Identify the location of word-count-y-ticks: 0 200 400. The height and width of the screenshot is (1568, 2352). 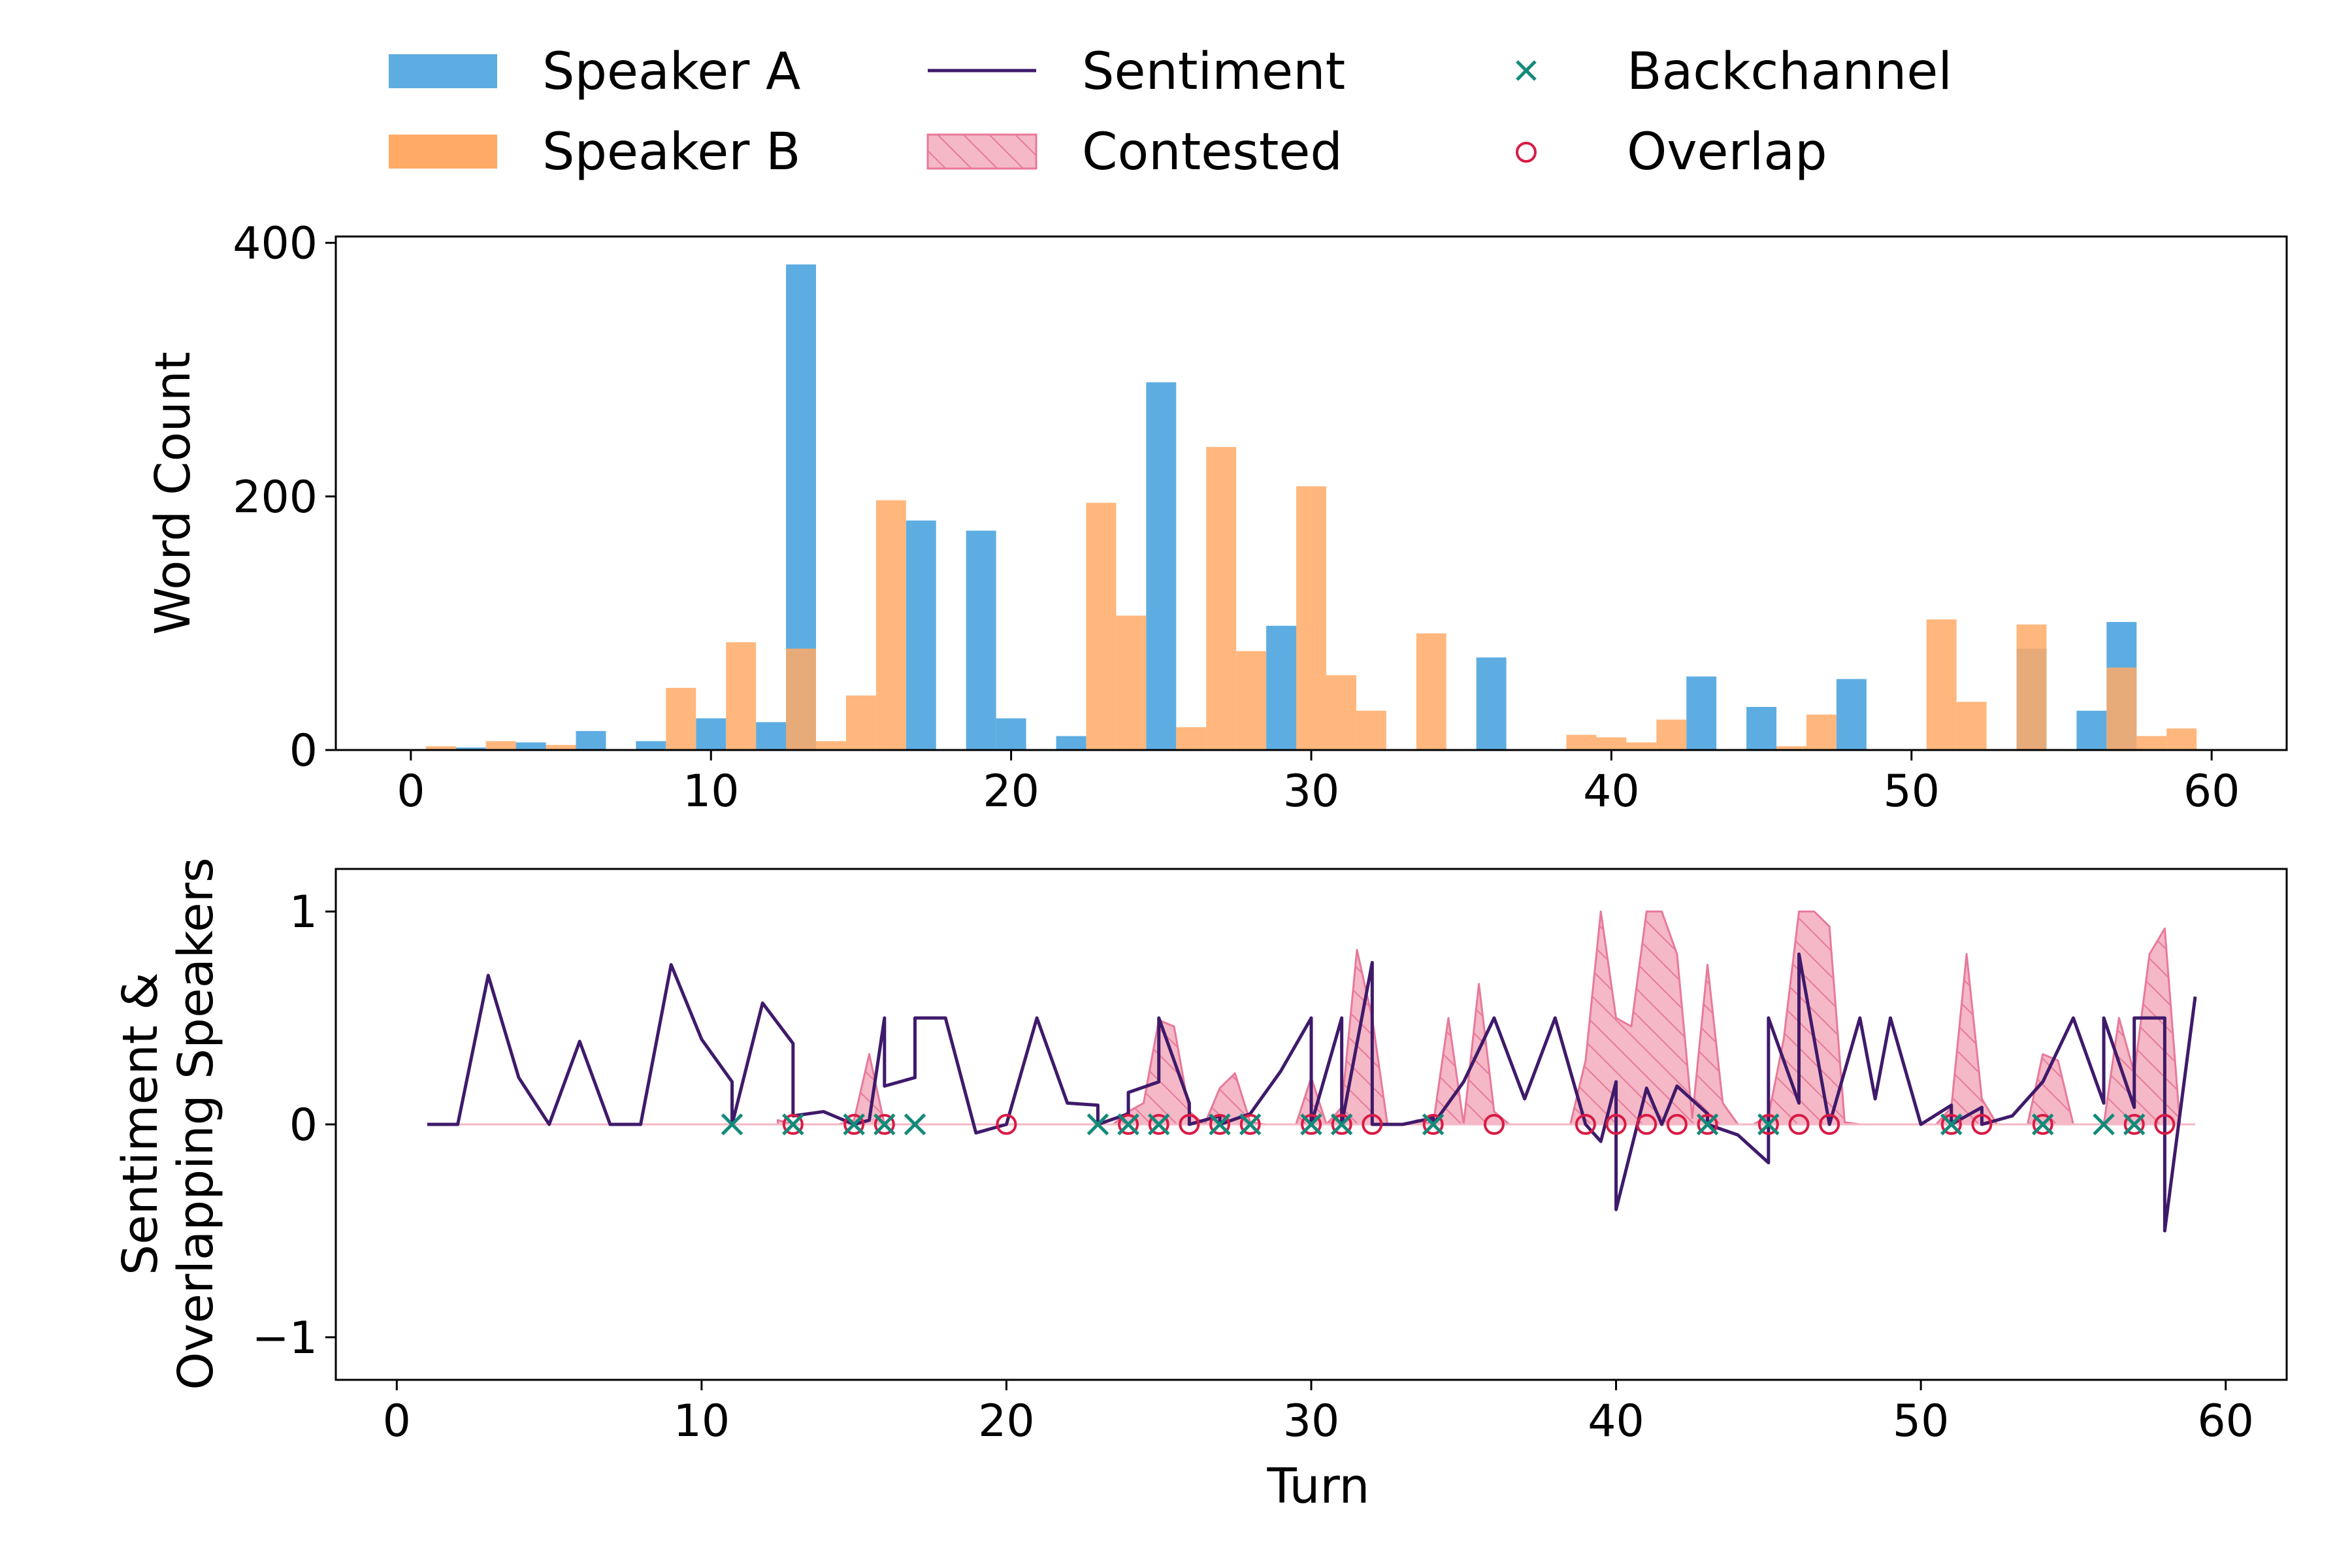
(284, 497).